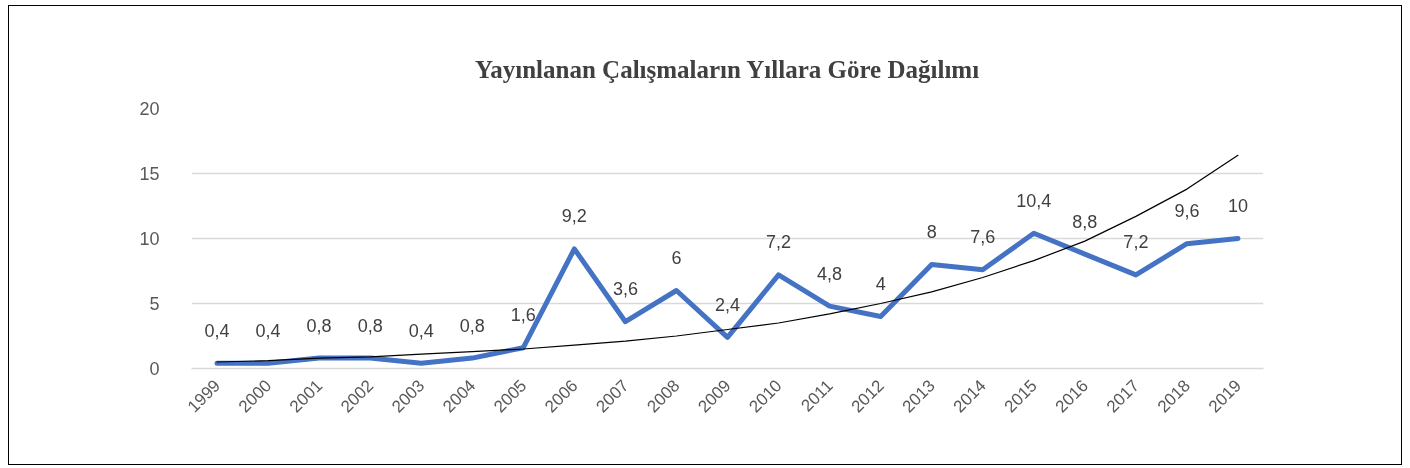 The width and height of the screenshot is (1410, 468). Describe the element at coordinates (1187, 211) in the screenshot. I see `data-label: 9,6` at that location.